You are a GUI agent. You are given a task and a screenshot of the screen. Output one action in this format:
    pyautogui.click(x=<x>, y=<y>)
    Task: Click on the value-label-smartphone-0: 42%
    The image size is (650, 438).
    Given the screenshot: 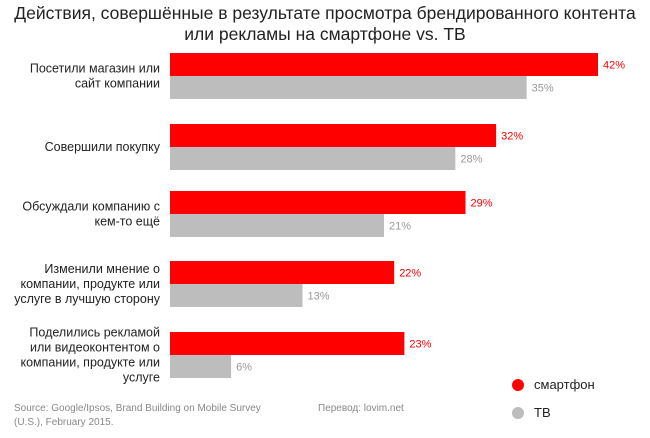 What is the action you would take?
    pyautogui.click(x=614, y=66)
    